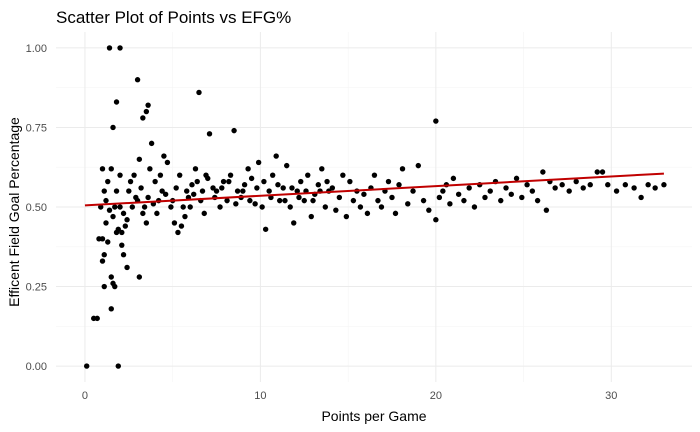 The width and height of the screenshot is (700, 432). What do you see at coordinates (173, 17) in the screenshot?
I see `chart-title: Scatter Plot of Points vs EFG%` at bounding box center [173, 17].